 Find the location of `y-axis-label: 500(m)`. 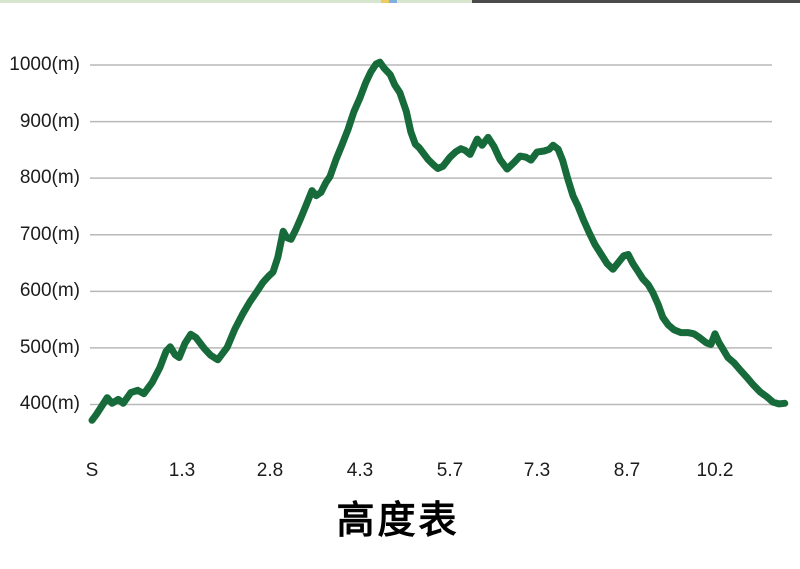

y-axis-label: 500(m) is located at coordinates (49, 347).